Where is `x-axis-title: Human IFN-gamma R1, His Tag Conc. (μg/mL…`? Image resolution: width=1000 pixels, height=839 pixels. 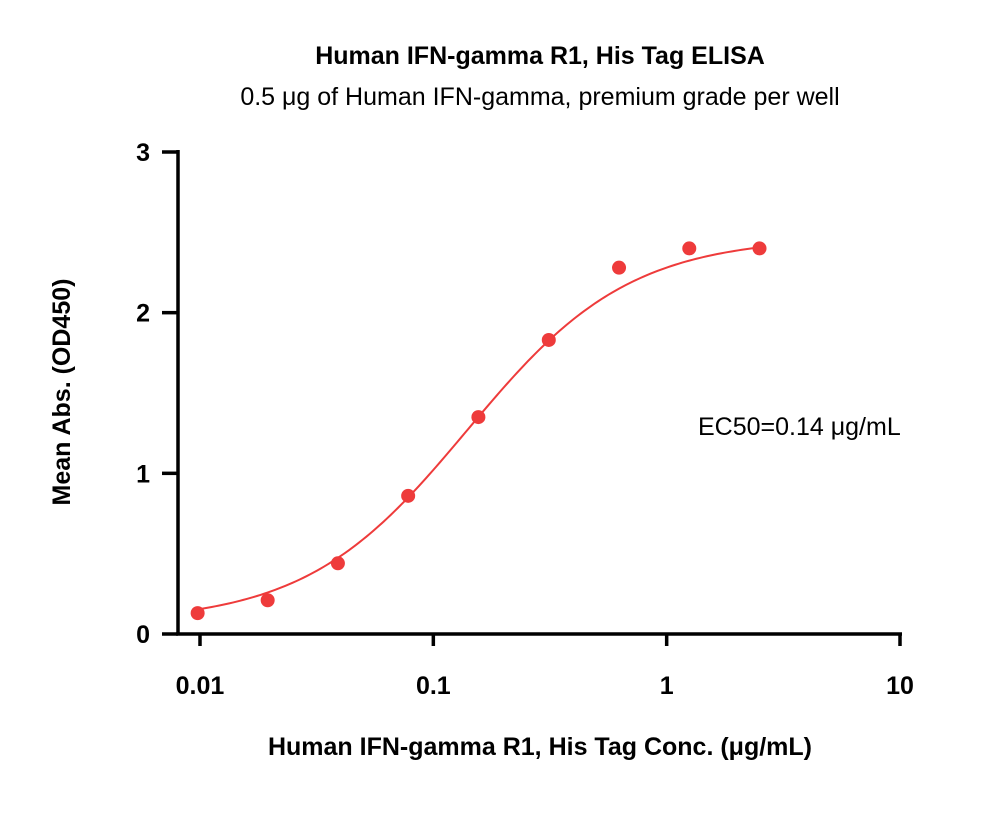
x-axis-title: Human IFN-gamma R1, His Tag Conc. (μg/mL… is located at coordinates (540, 747).